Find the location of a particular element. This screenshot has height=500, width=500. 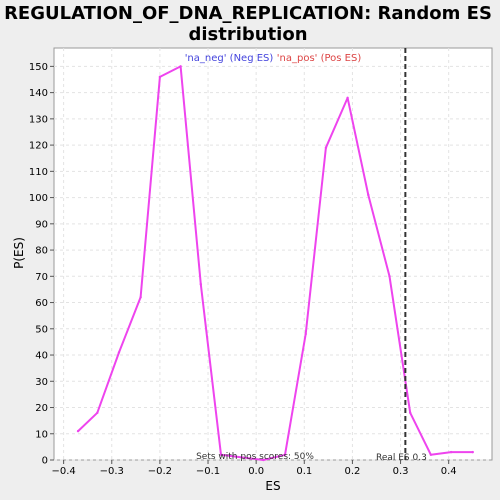

y-tick-label: 50 is located at coordinates (41, 329).